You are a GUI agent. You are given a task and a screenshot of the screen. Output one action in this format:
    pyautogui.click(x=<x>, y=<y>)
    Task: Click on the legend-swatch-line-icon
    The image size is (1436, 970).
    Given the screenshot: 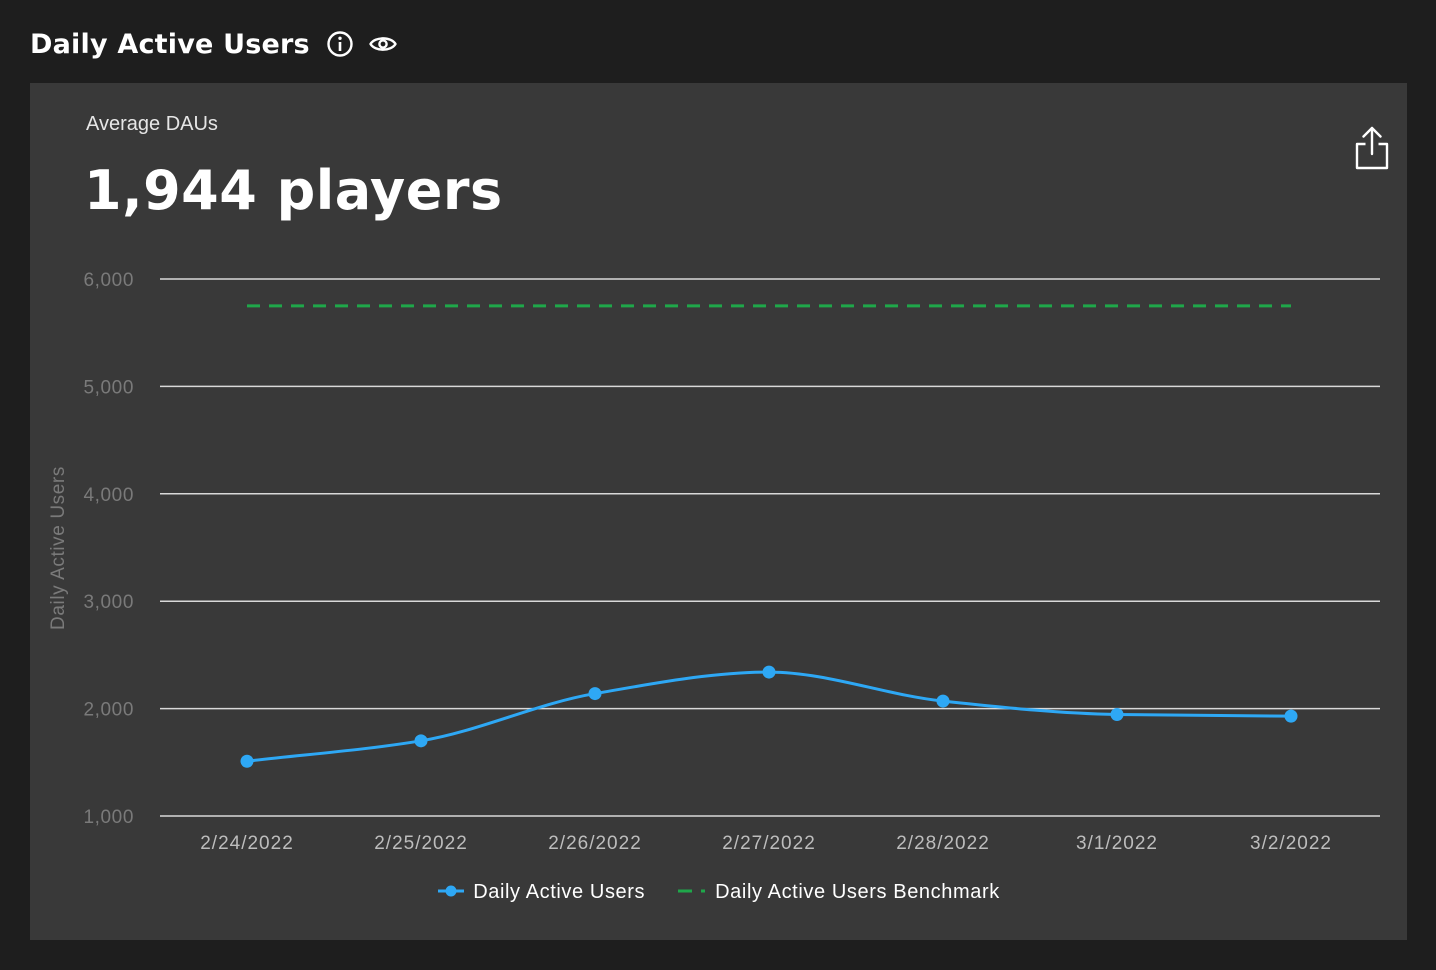 What is the action you would take?
    pyautogui.click(x=451, y=892)
    